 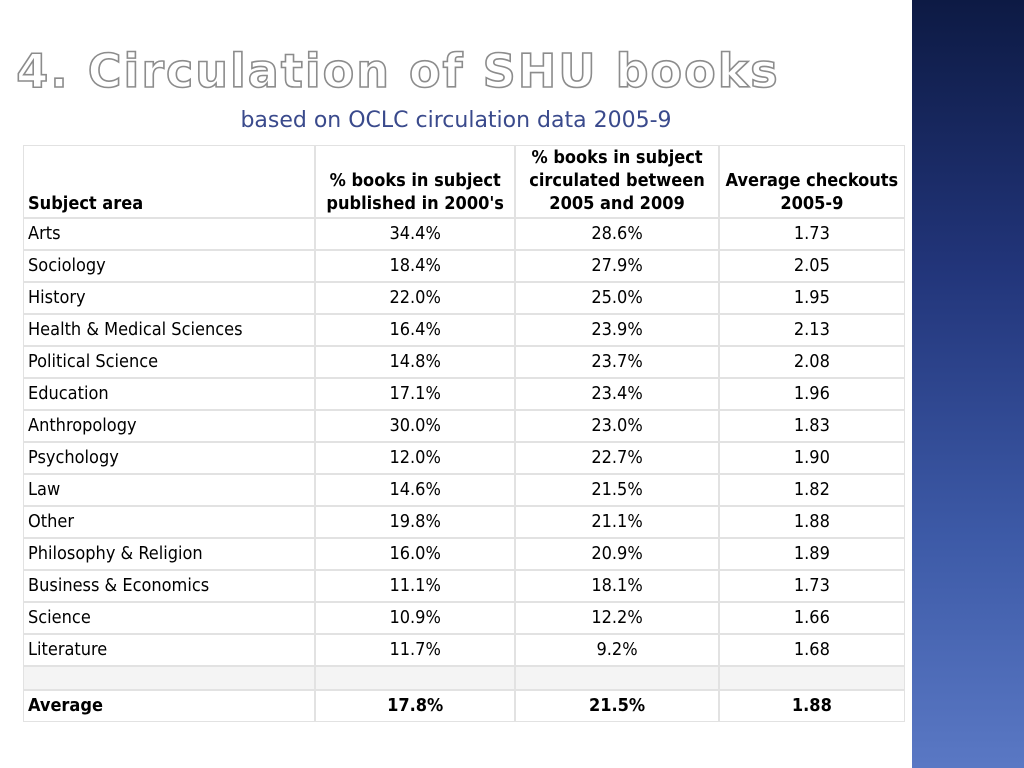 What do you see at coordinates (617, 330) in the screenshot?
I see `cell-circulated: 23.9%` at bounding box center [617, 330].